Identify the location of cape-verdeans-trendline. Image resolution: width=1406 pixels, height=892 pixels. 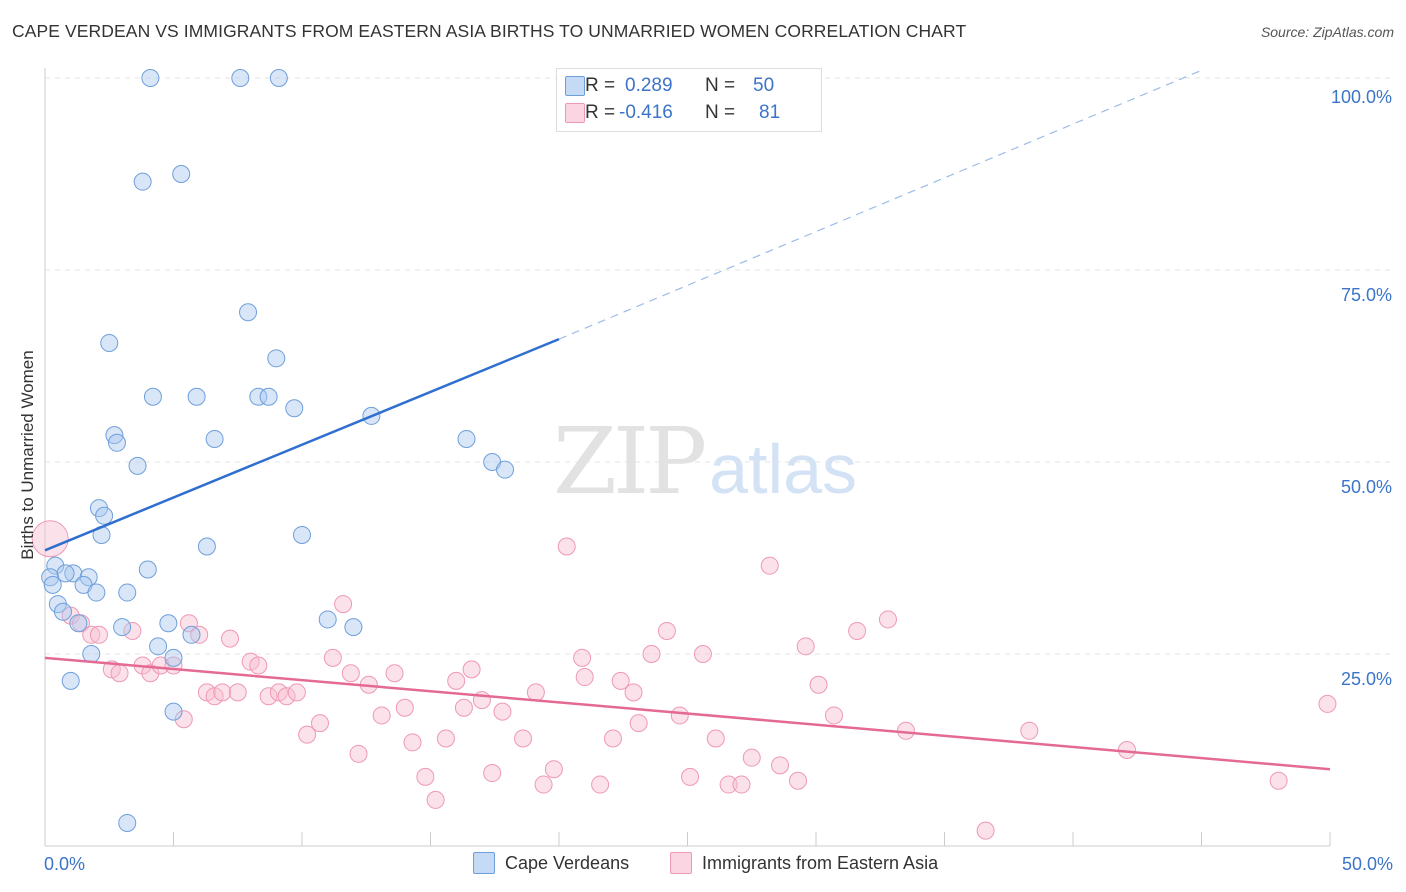
(302, 444).